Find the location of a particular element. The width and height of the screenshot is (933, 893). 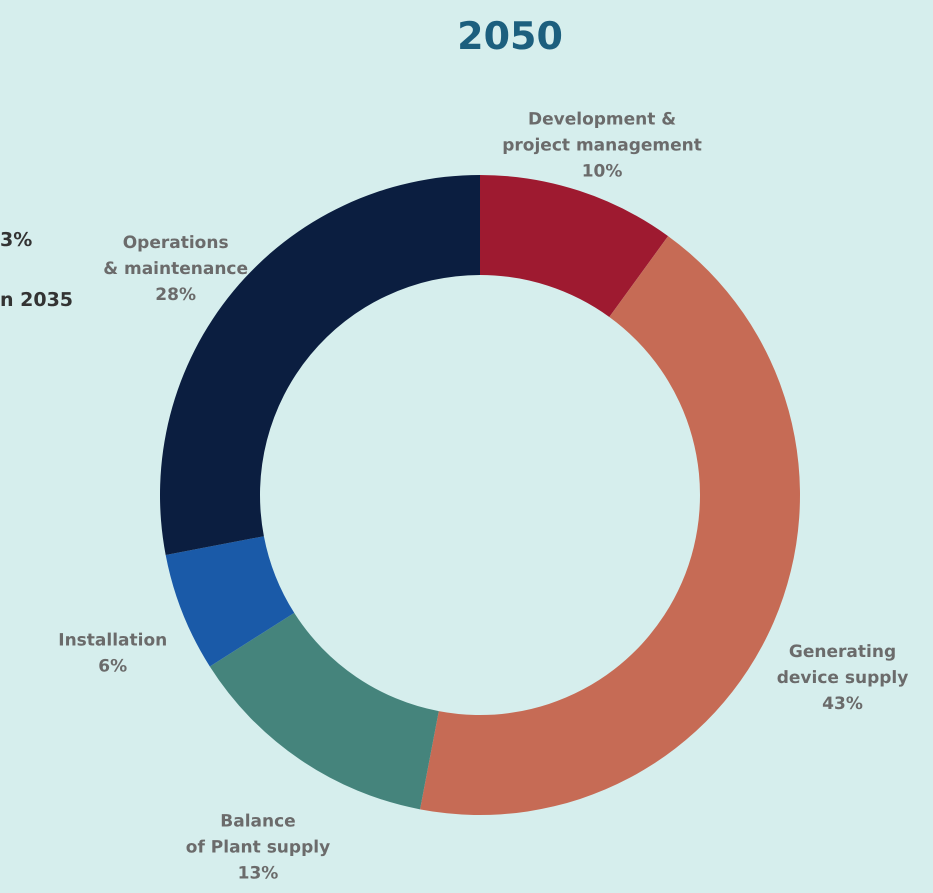

data-label: 43% is located at coordinates (842, 704).